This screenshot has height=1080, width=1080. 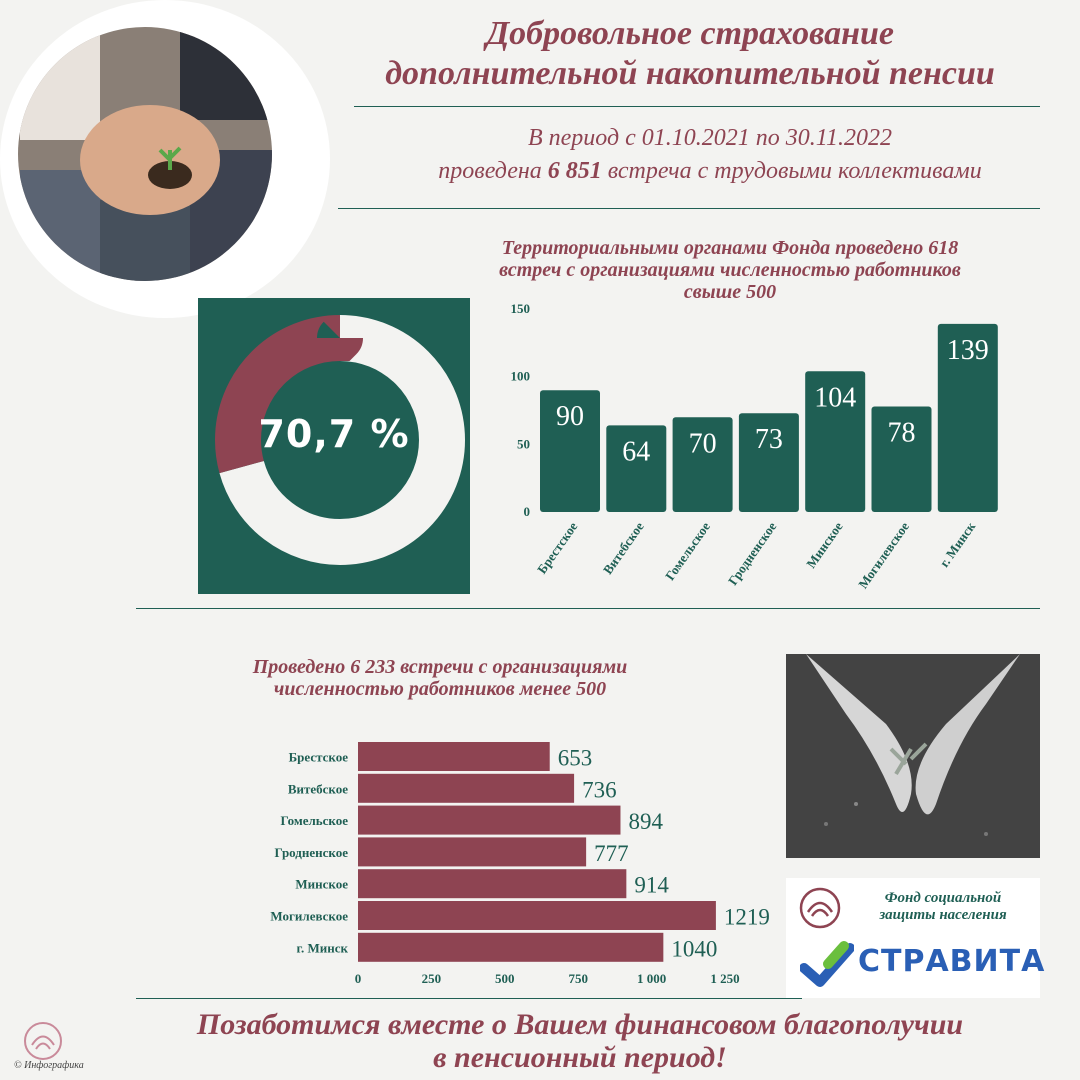 I want to click on meetings-total: 6 851, so click(x=574, y=171).